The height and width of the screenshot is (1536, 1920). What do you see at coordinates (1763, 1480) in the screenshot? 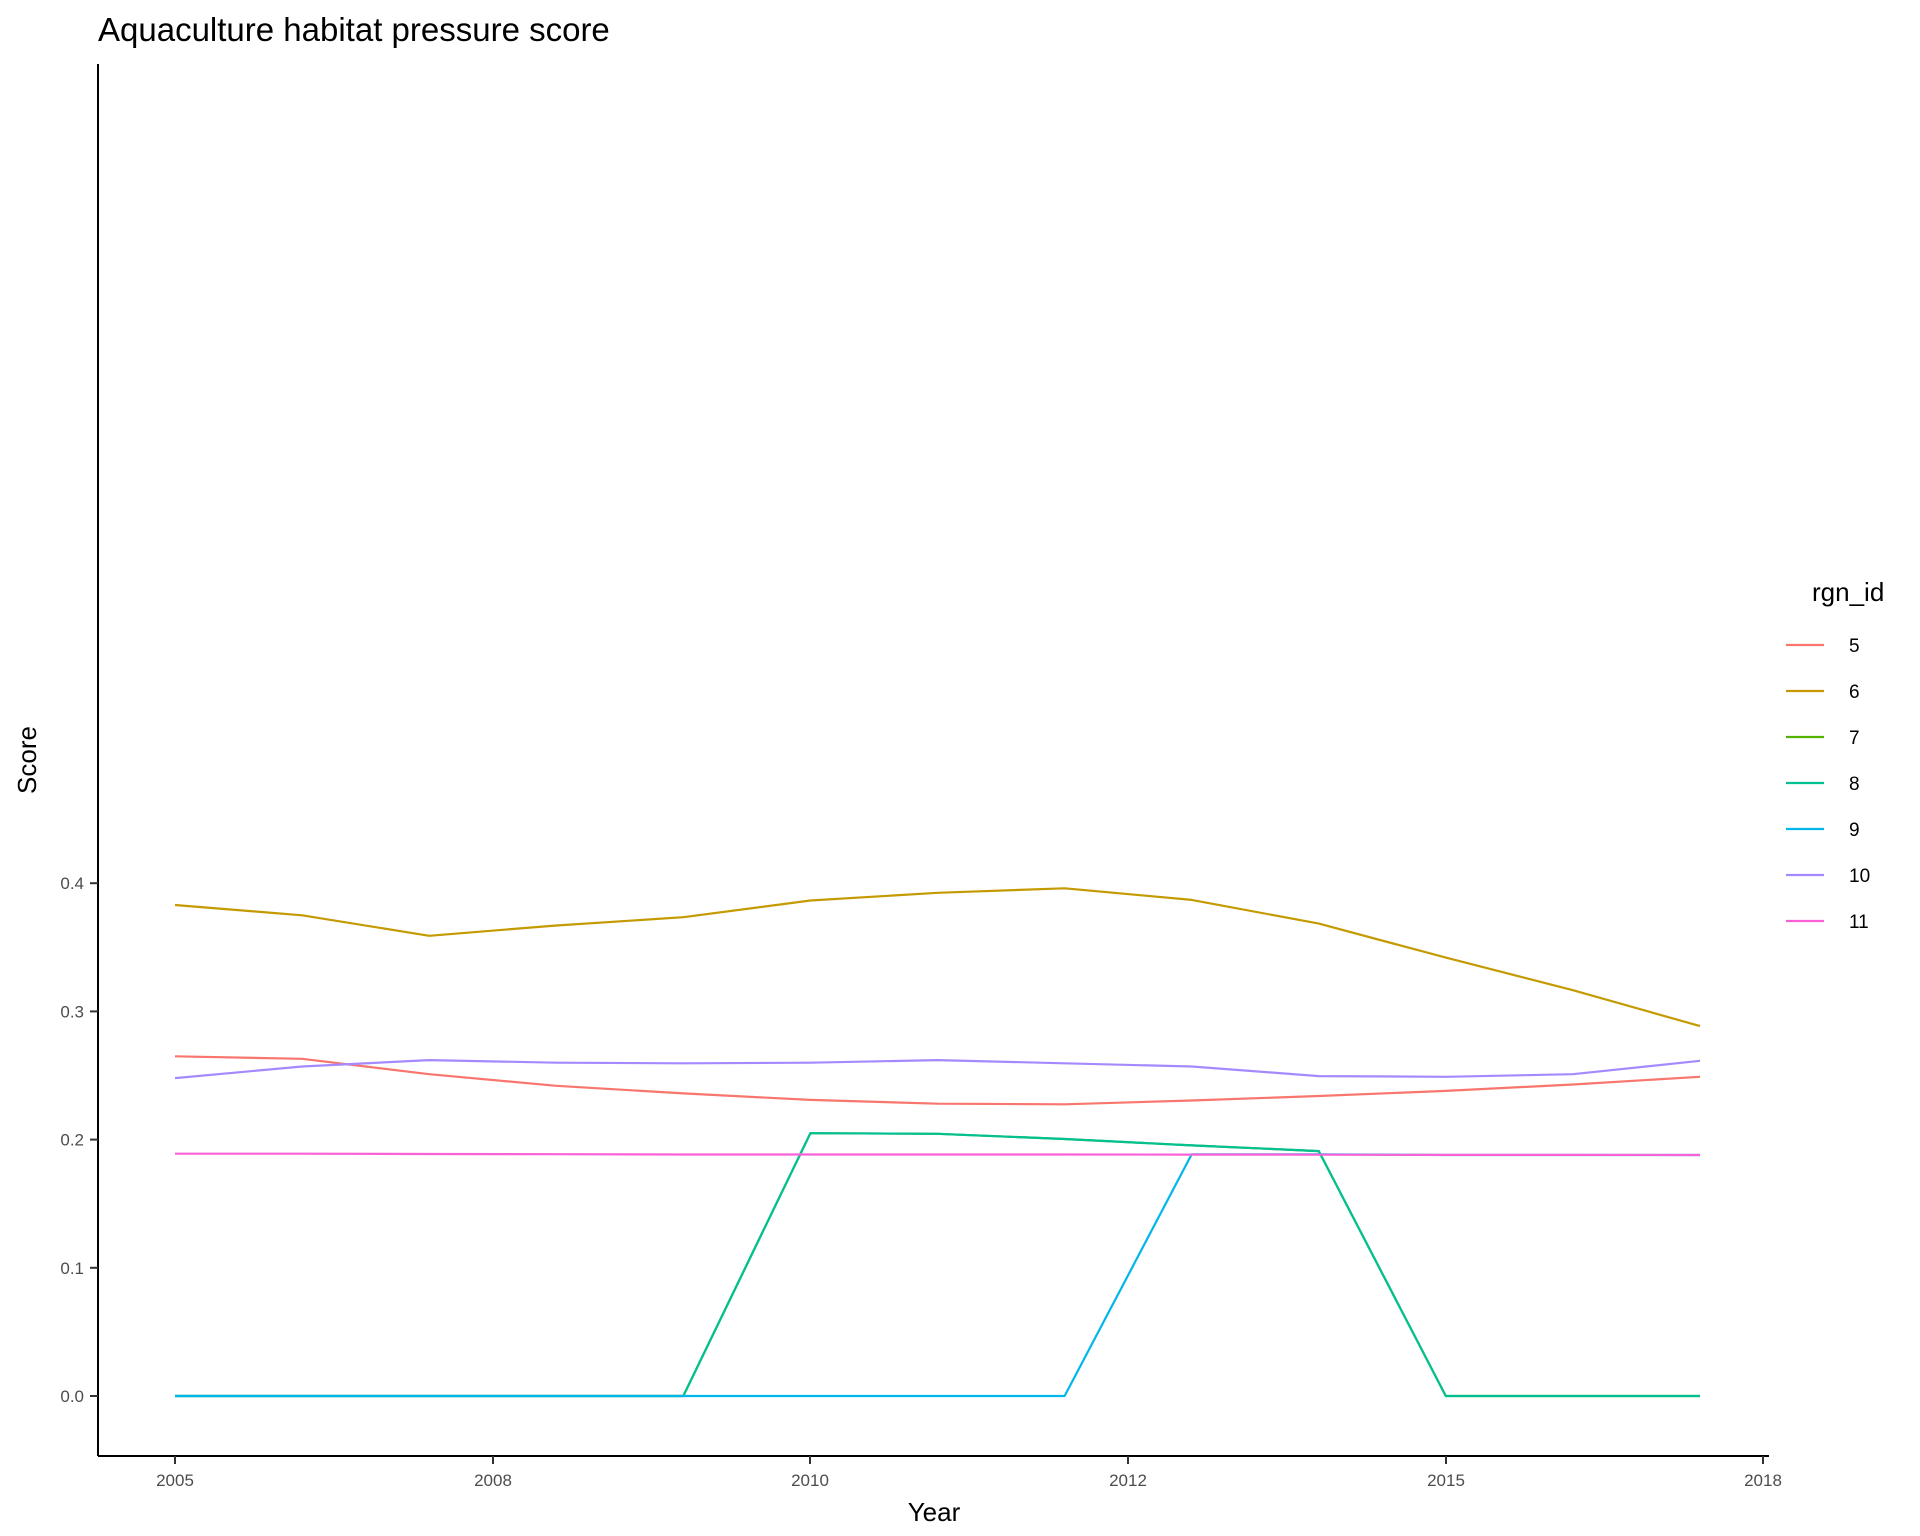
I see `x-tick-label: 2018` at bounding box center [1763, 1480].